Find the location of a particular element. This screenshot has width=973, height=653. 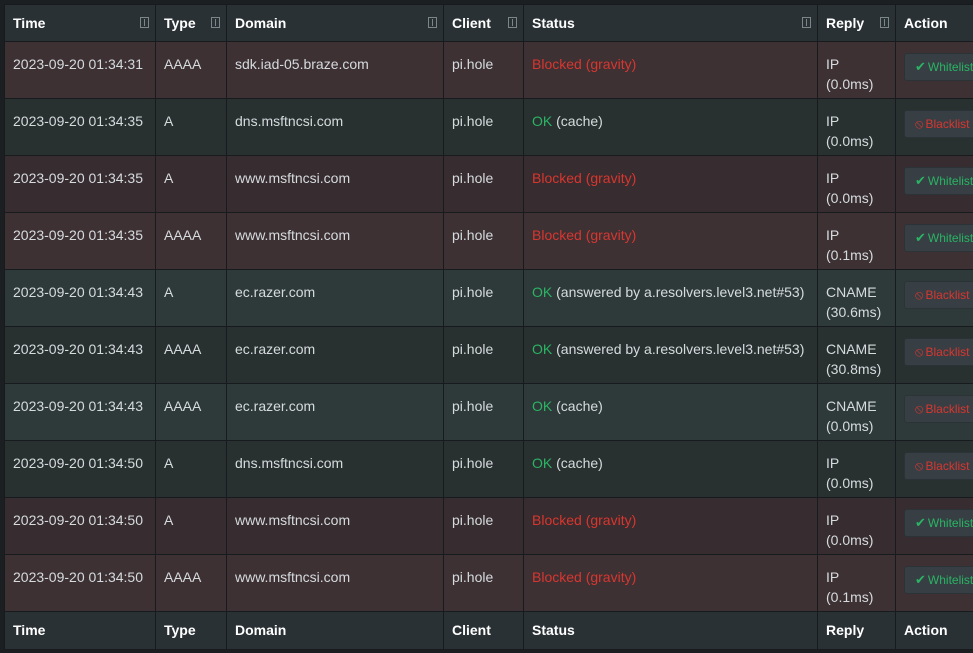

footer-status: Status is located at coordinates (670, 630).